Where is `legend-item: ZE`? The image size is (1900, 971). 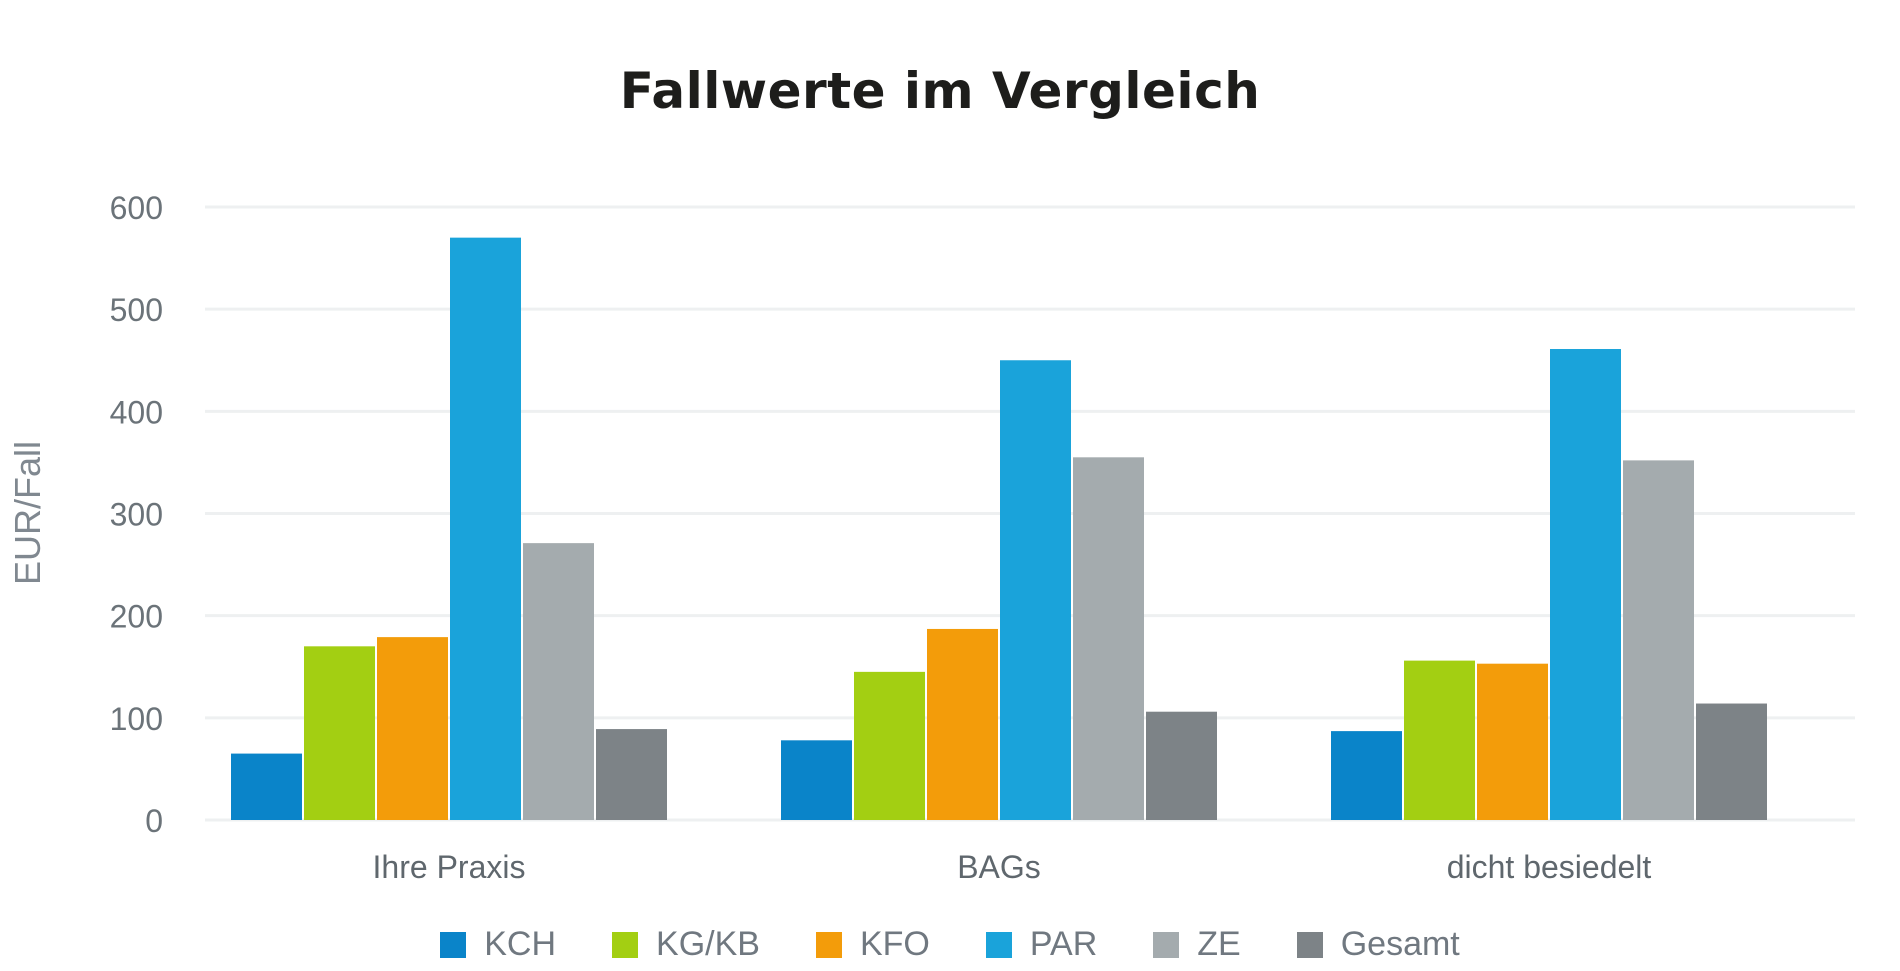 legend-item: ZE is located at coordinates (1197, 944).